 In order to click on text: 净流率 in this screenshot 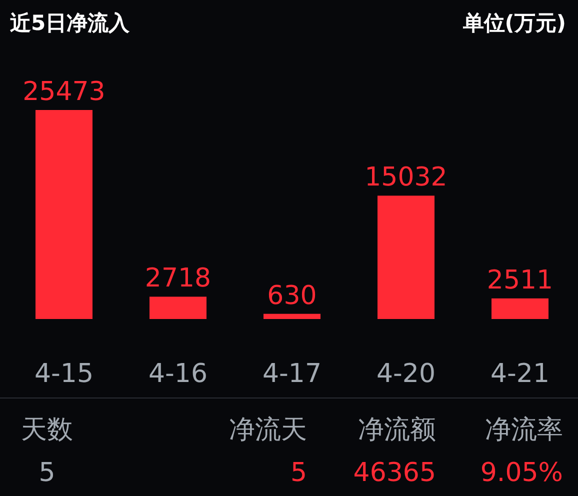, I will do `click(524, 430)`.